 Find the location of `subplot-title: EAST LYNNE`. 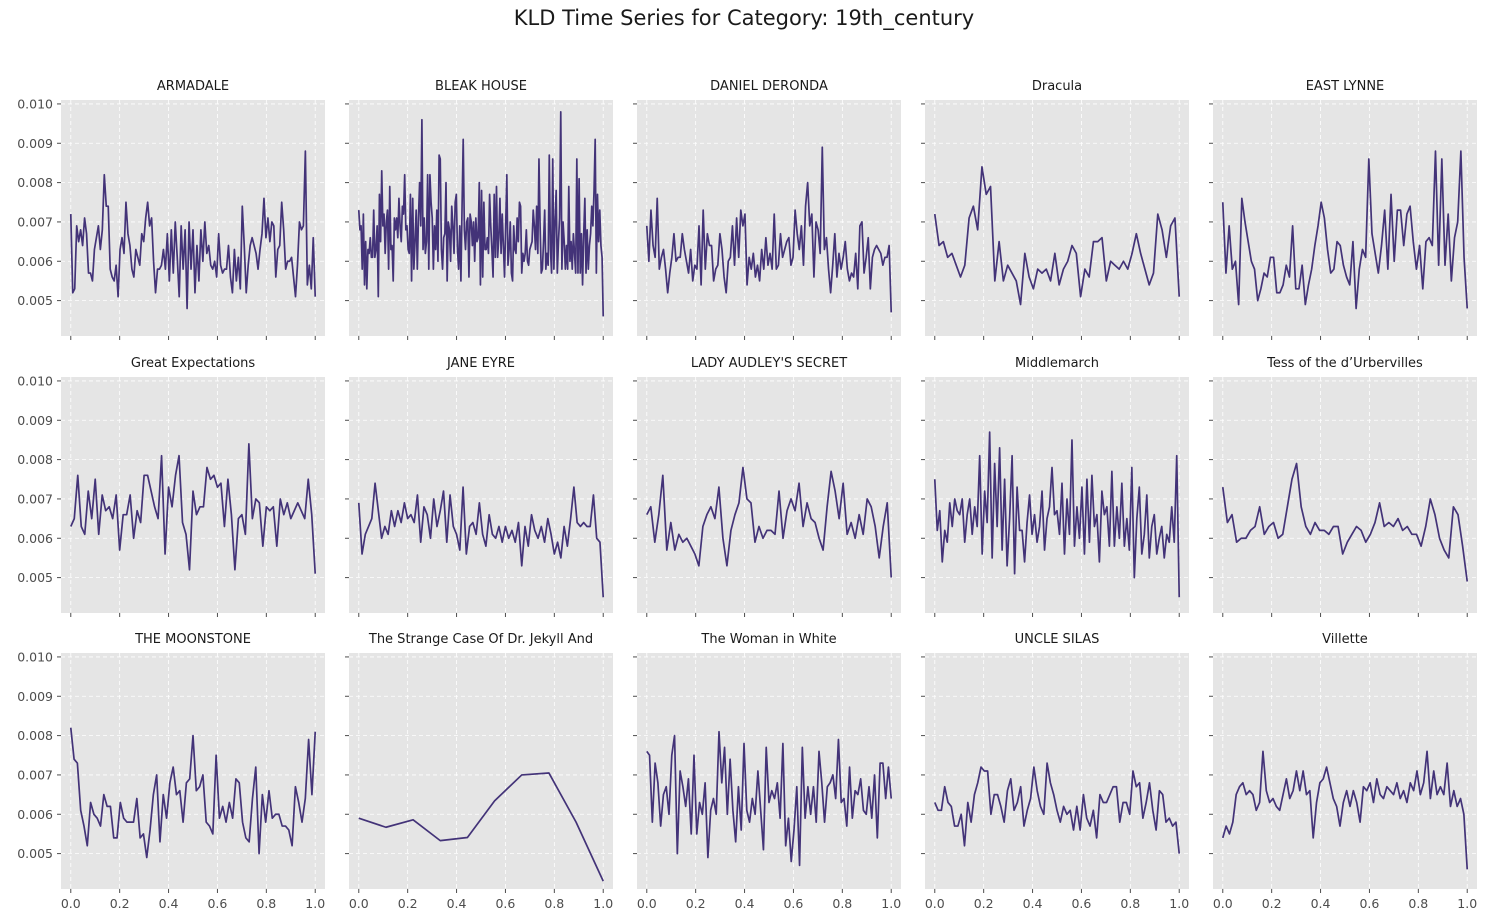

subplot-title: EAST LYNNE is located at coordinates (1345, 86).